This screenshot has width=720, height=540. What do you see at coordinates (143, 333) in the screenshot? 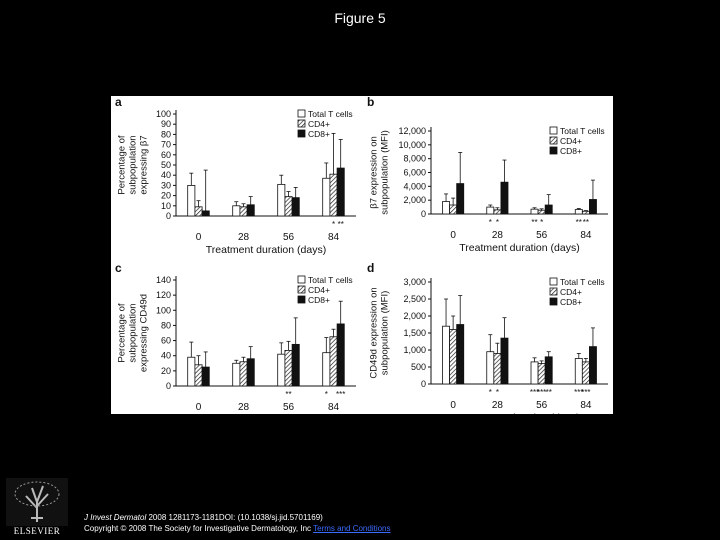
I see `y-axis-label: expressing CD49d` at bounding box center [143, 333].